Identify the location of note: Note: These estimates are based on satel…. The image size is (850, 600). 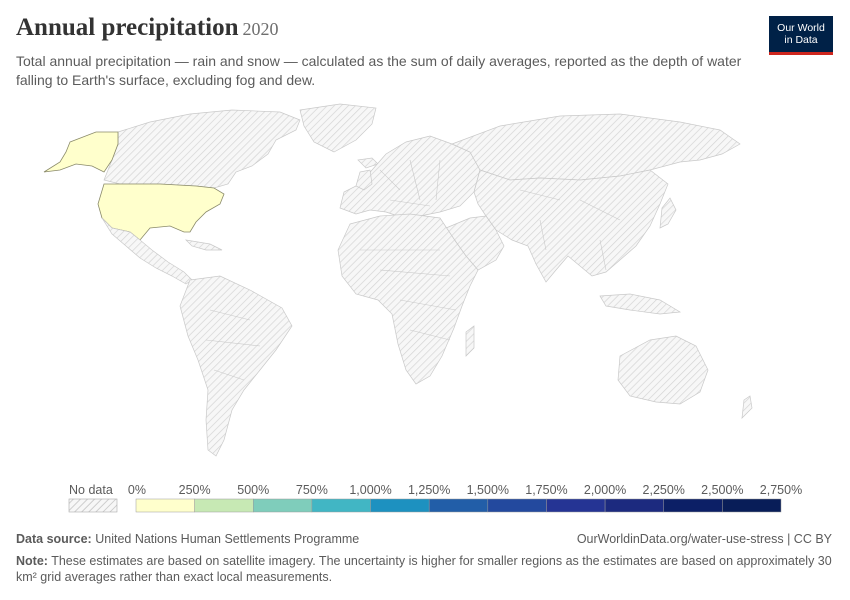
(426, 569).